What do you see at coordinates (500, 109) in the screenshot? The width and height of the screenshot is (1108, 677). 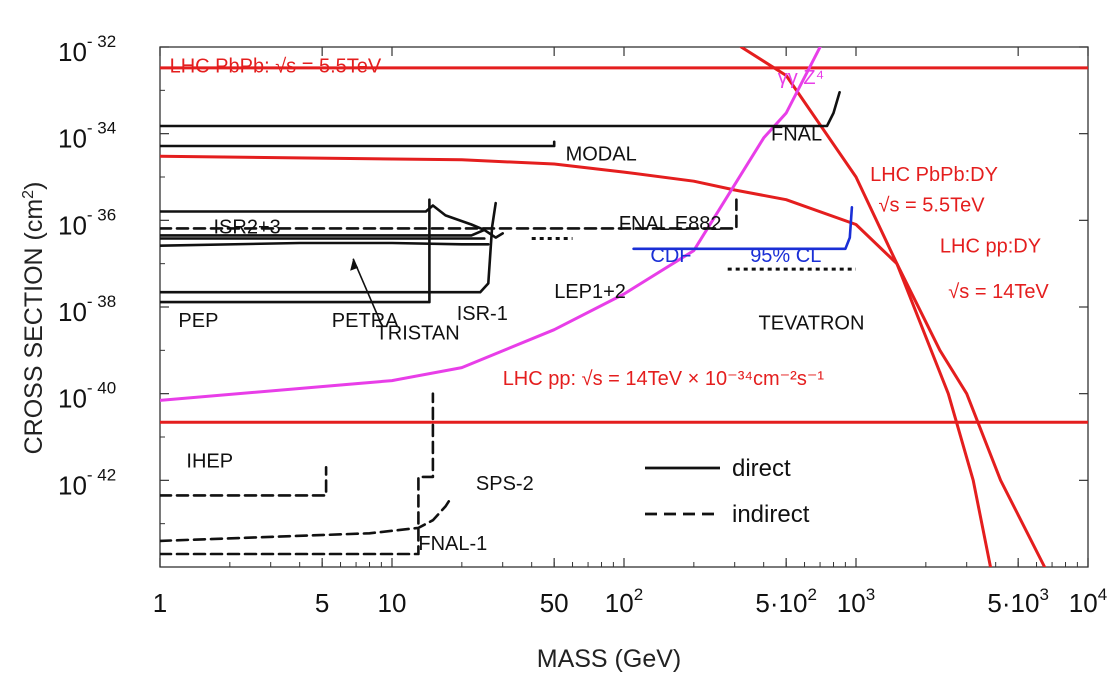 I see `series-fnal` at bounding box center [500, 109].